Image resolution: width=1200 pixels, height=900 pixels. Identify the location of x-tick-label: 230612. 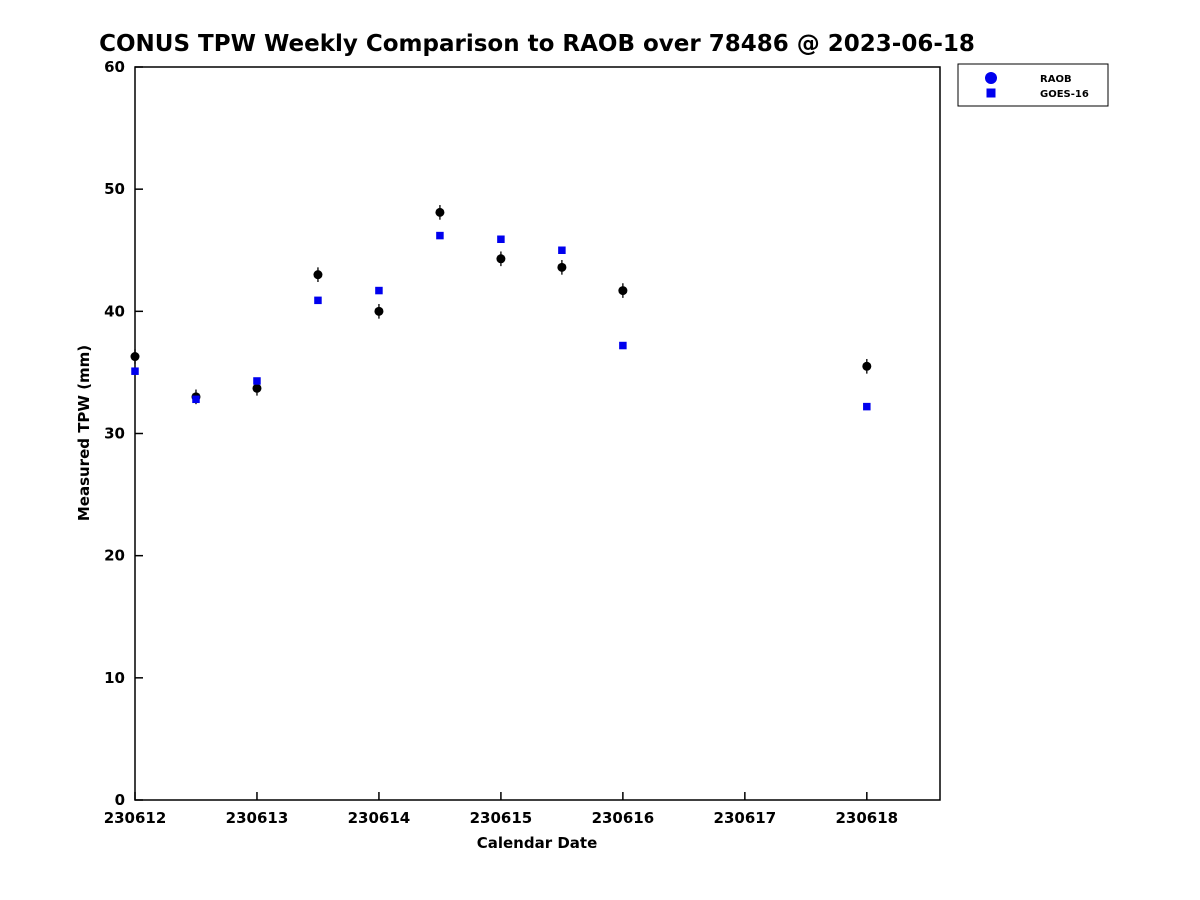
(135, 818).